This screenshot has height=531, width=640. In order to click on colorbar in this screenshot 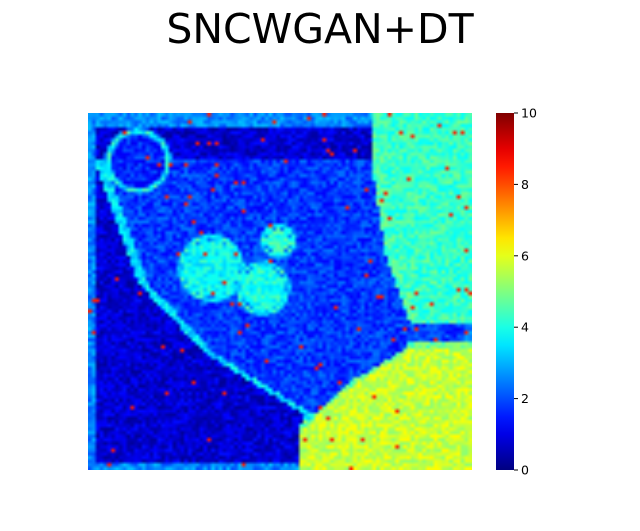, I will do `click(505, 291)`.